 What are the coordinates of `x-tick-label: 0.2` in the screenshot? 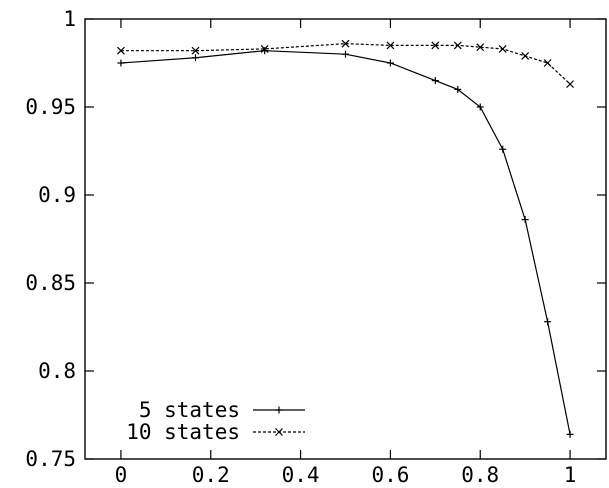 It's located at (211, 475).